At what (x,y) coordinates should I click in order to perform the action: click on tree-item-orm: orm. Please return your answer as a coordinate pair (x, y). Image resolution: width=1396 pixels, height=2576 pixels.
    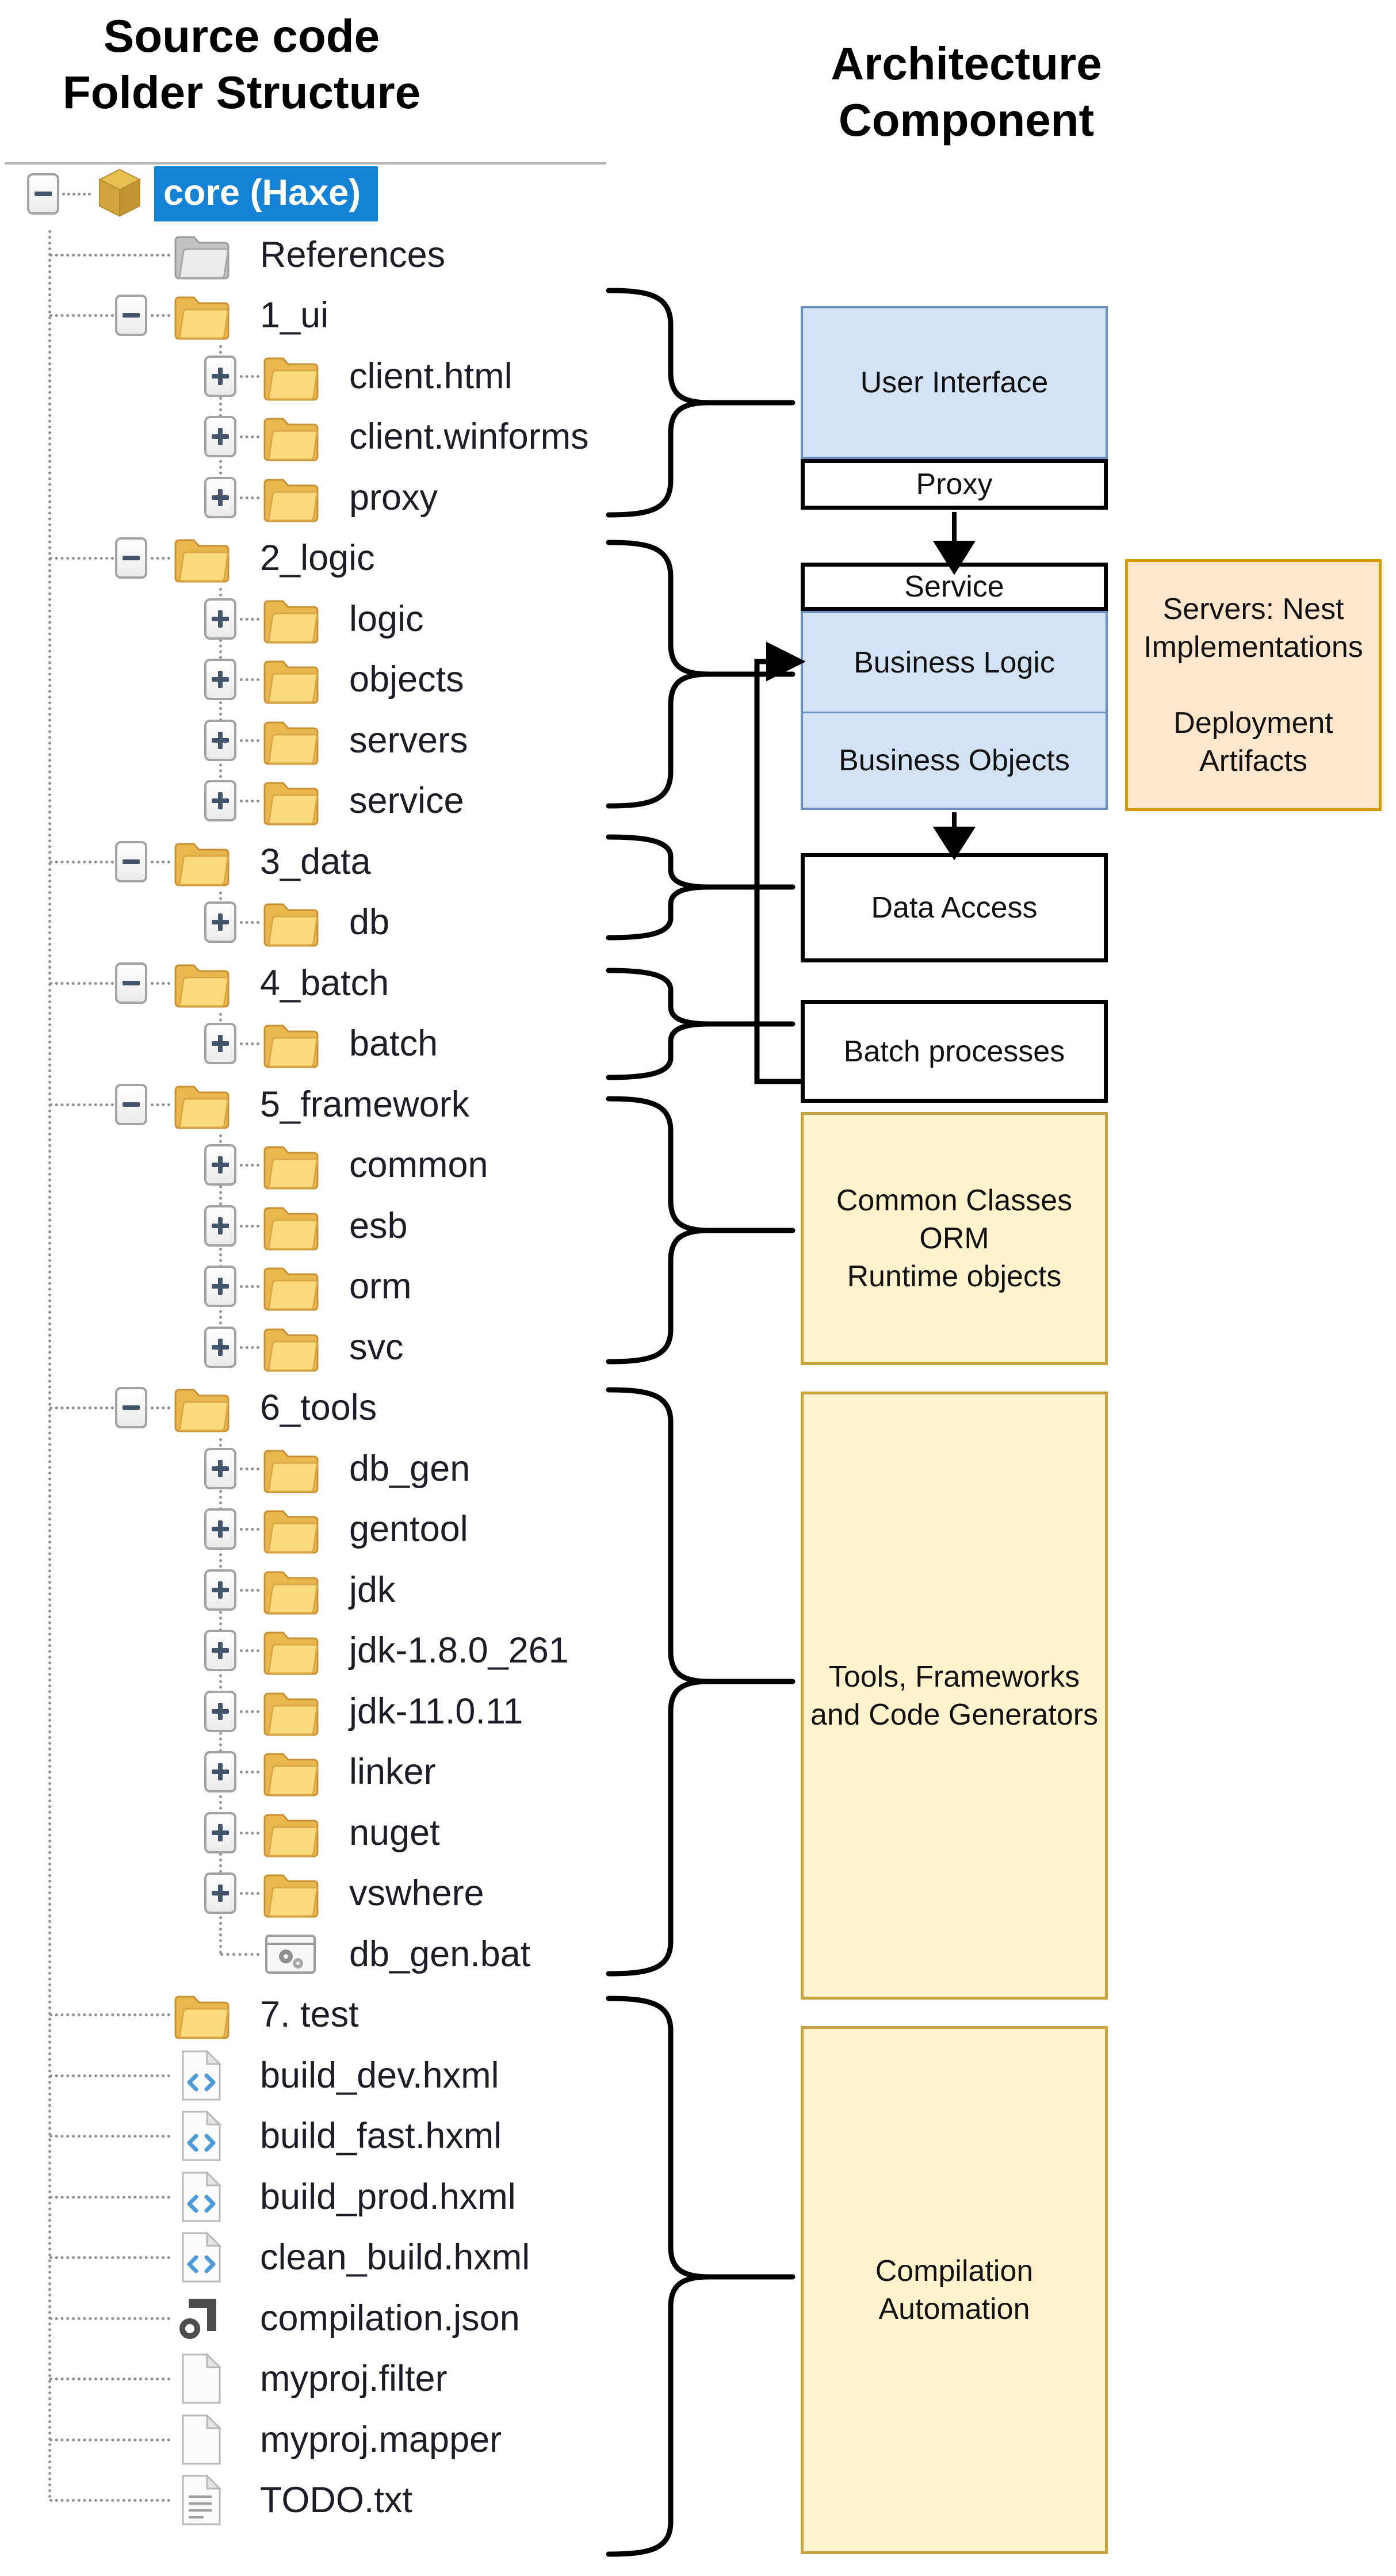
    Looking at the image, I should click on (359, 1286).